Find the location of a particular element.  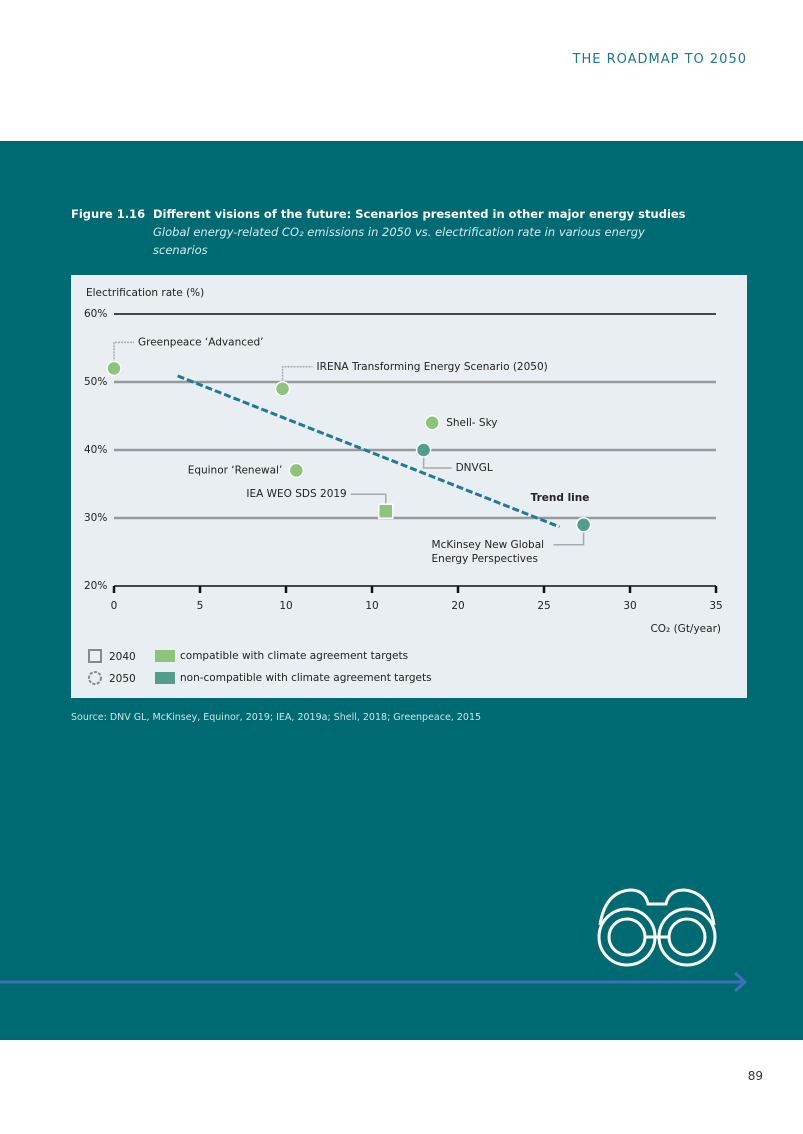

legend-label: 2050 is located at coordinates (122, 679).